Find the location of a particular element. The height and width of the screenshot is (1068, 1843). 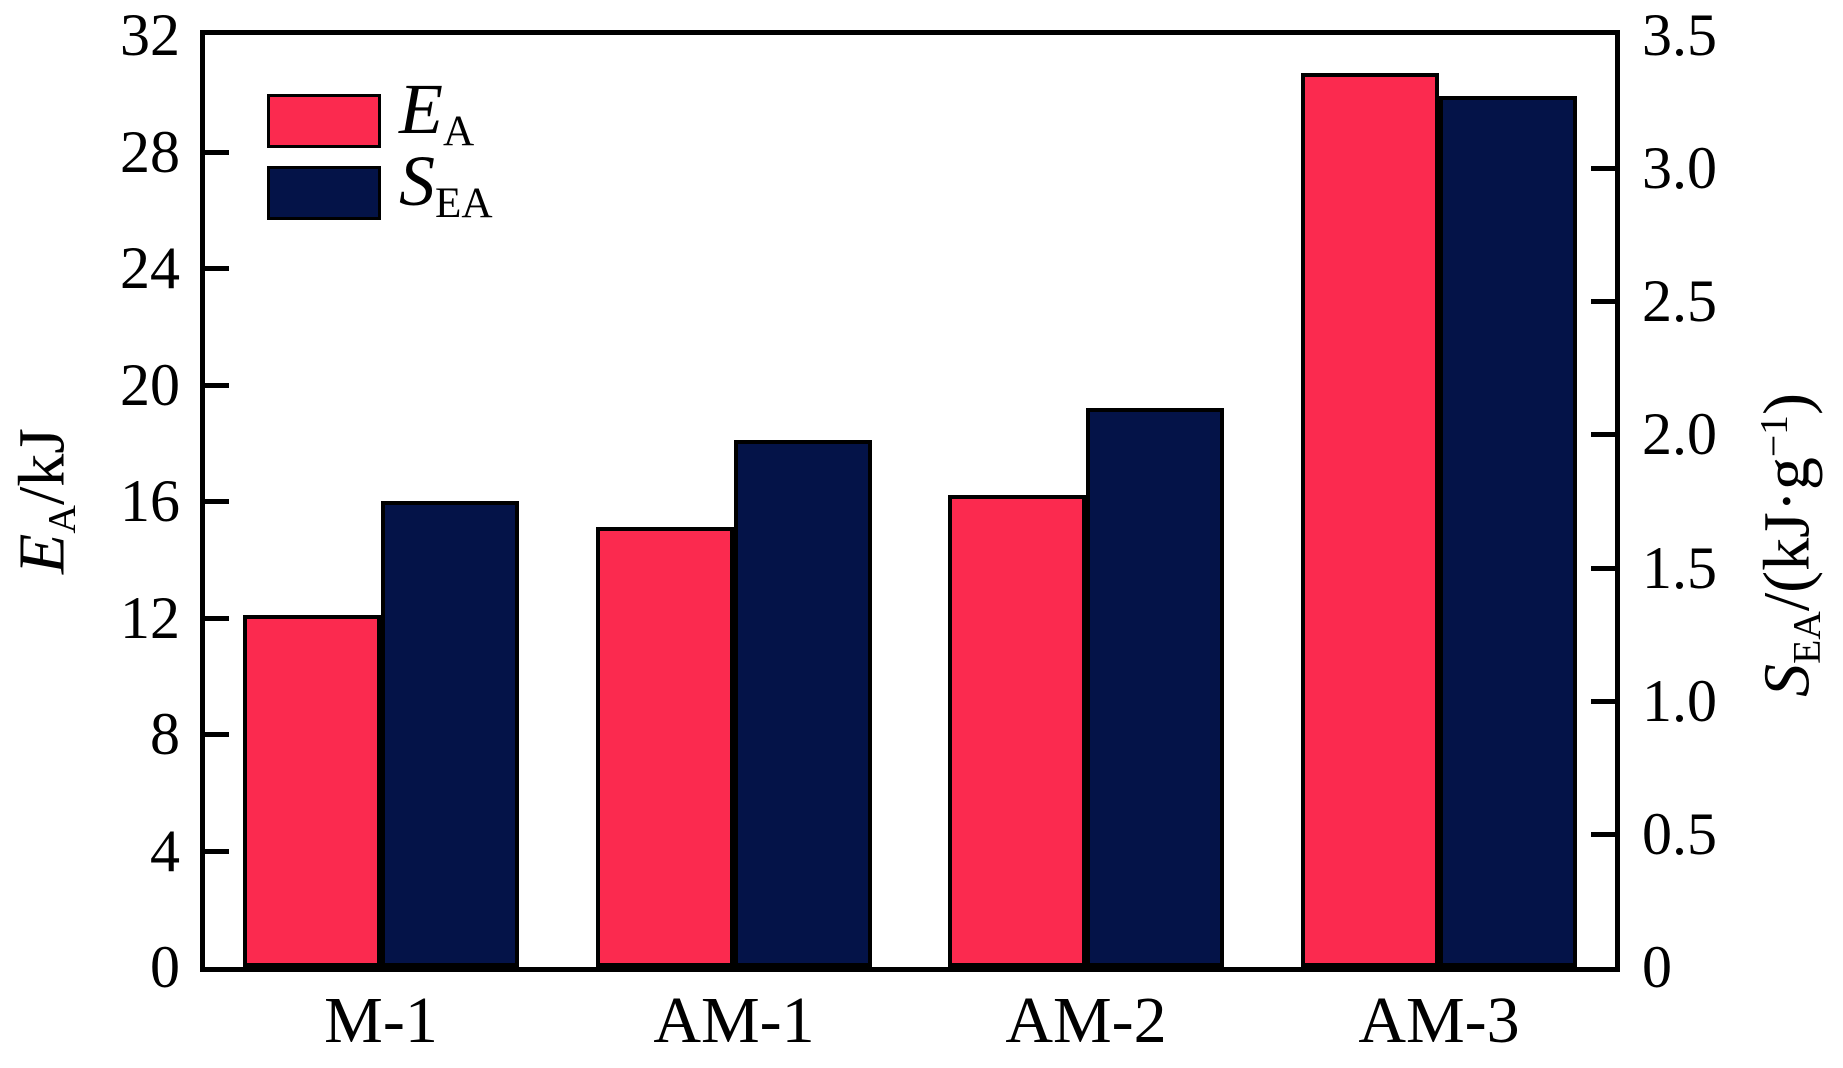

right-axis-tick-label: 1.0 is located at coordinates (1679, 701).